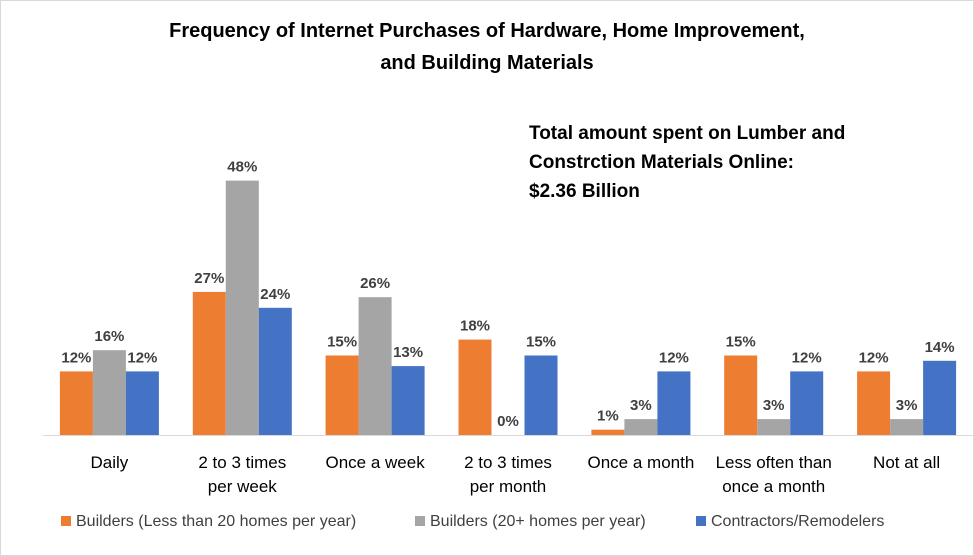 The height and width of the screenshot is (556, 974). Describe the element at coordinates (508, 486) in the screenshot. I see `x-tick-label: per month` at that location.